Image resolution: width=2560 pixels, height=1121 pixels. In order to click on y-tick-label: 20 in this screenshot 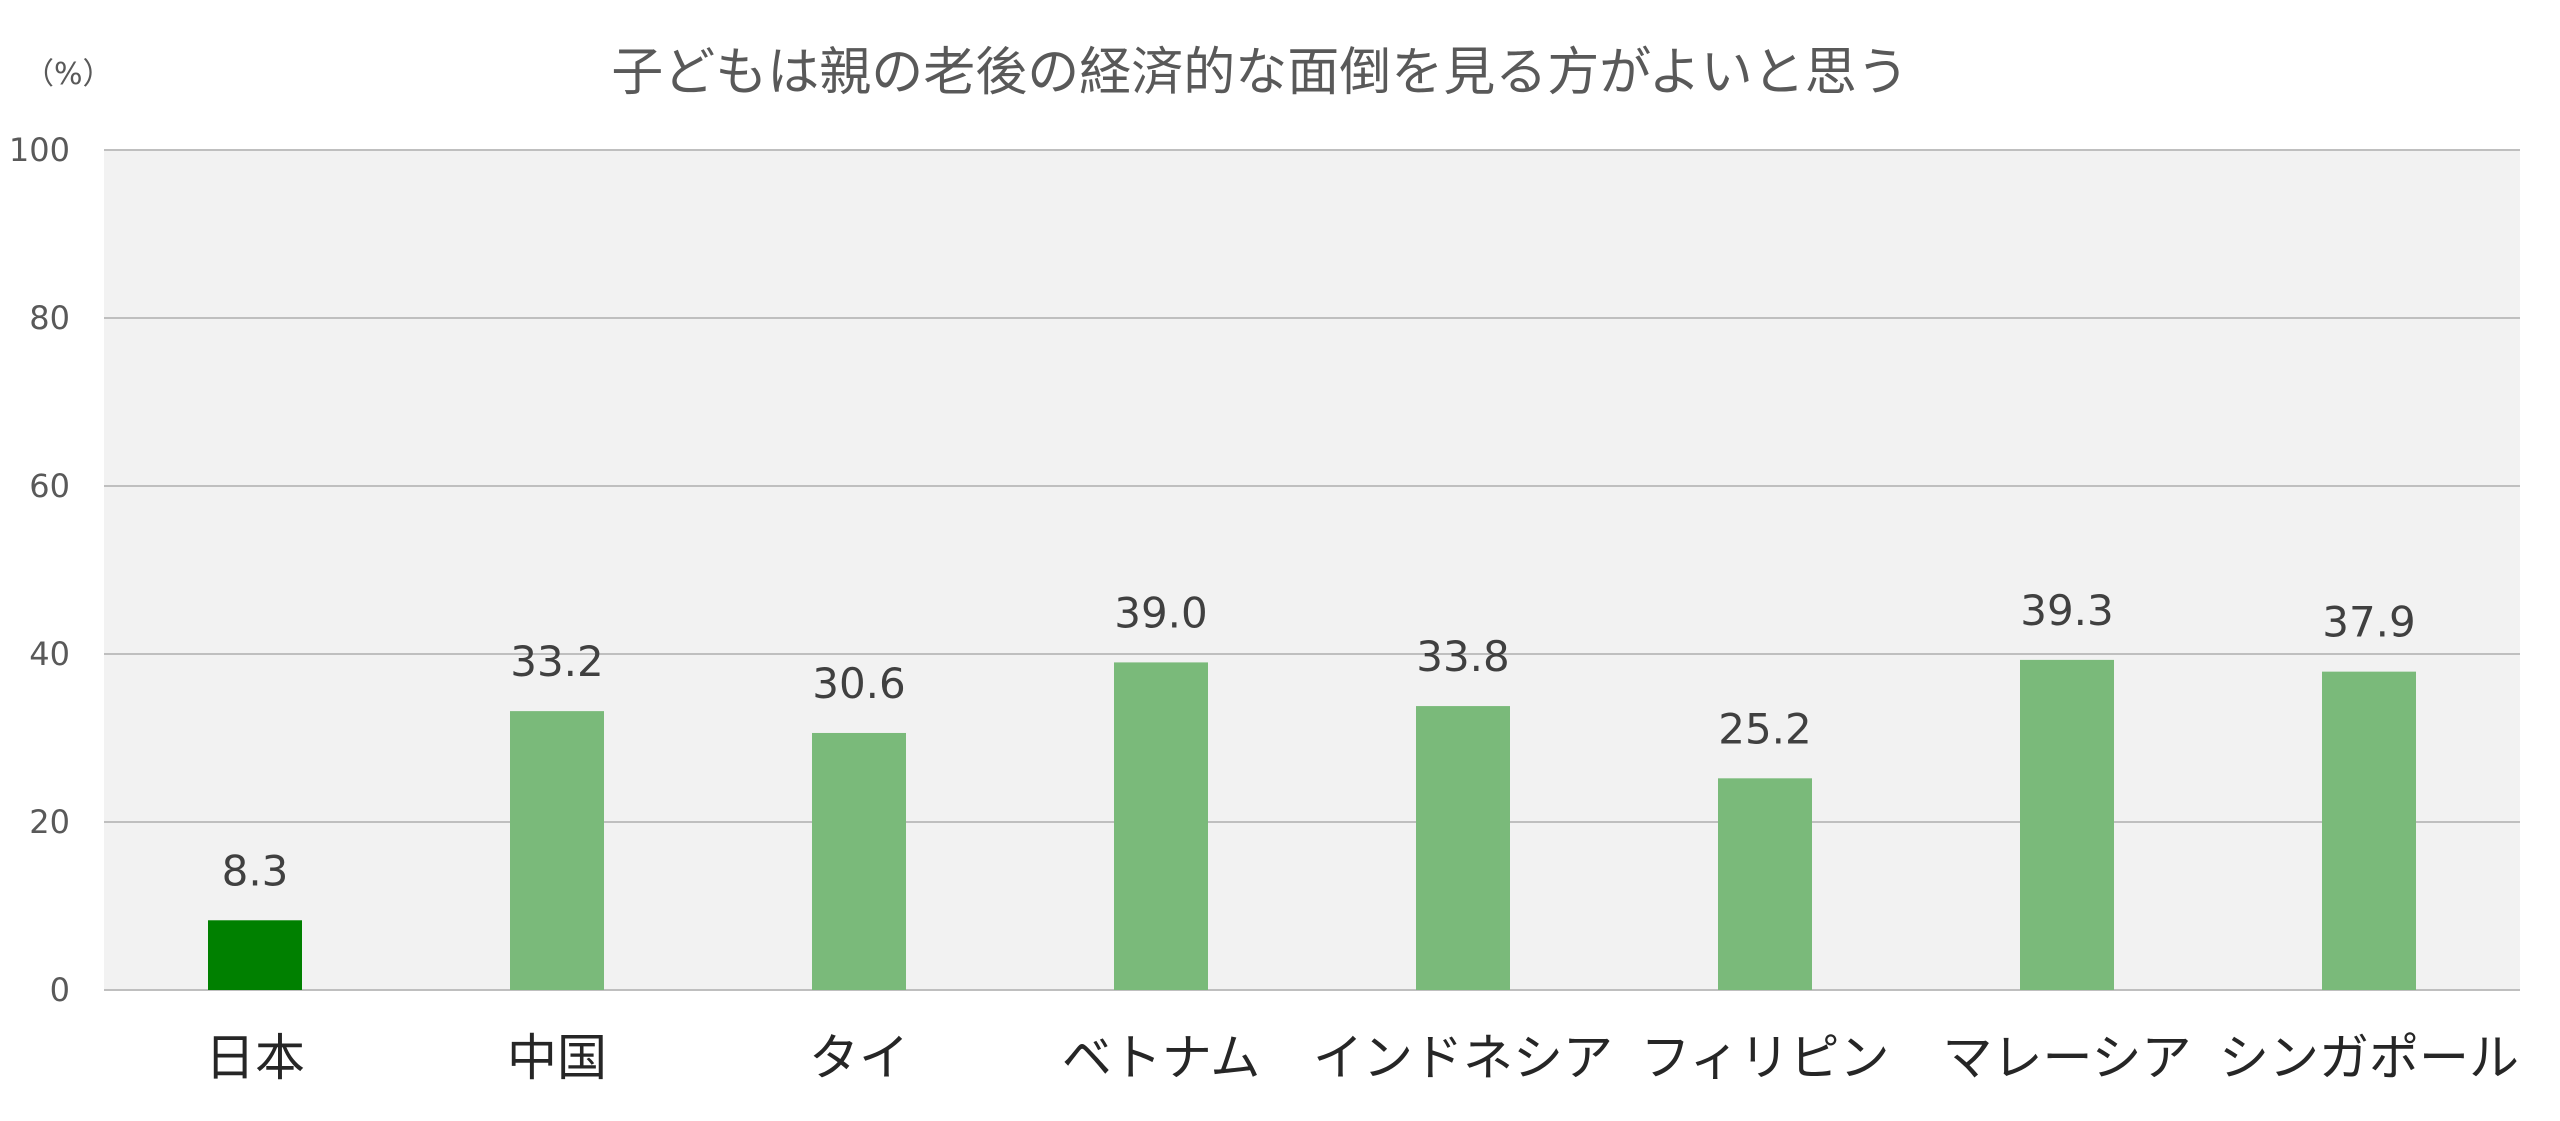, I will do `click(49, 822)`.